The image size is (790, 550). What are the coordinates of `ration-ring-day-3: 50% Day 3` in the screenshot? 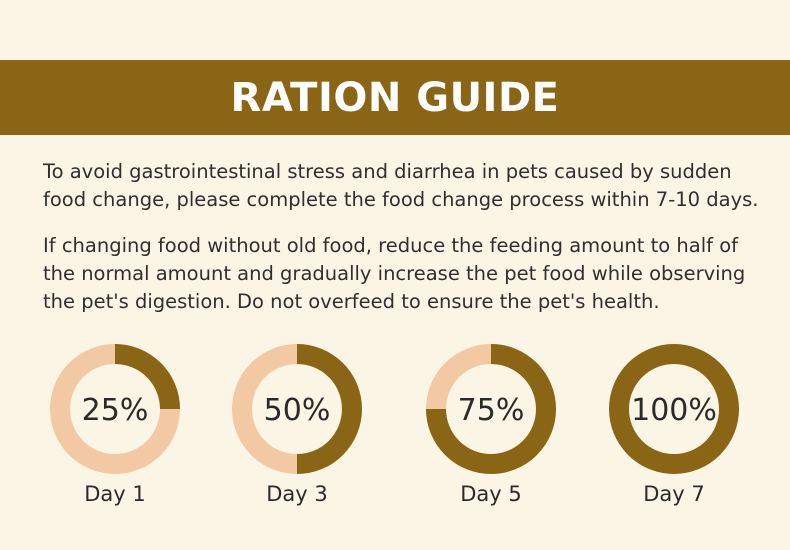 It's located at (297, 425).